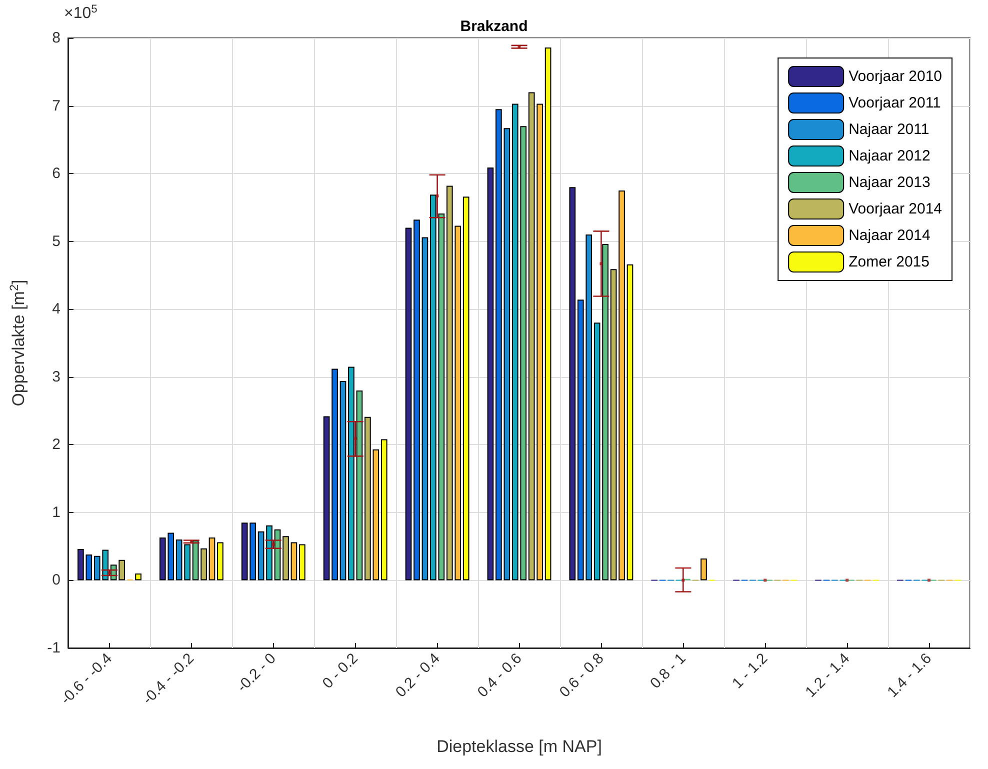  What do you see at coordinates (889, 156) in the screenshot?
I see `legend-label: Najaar 2012` at bounding box center [889, 156].